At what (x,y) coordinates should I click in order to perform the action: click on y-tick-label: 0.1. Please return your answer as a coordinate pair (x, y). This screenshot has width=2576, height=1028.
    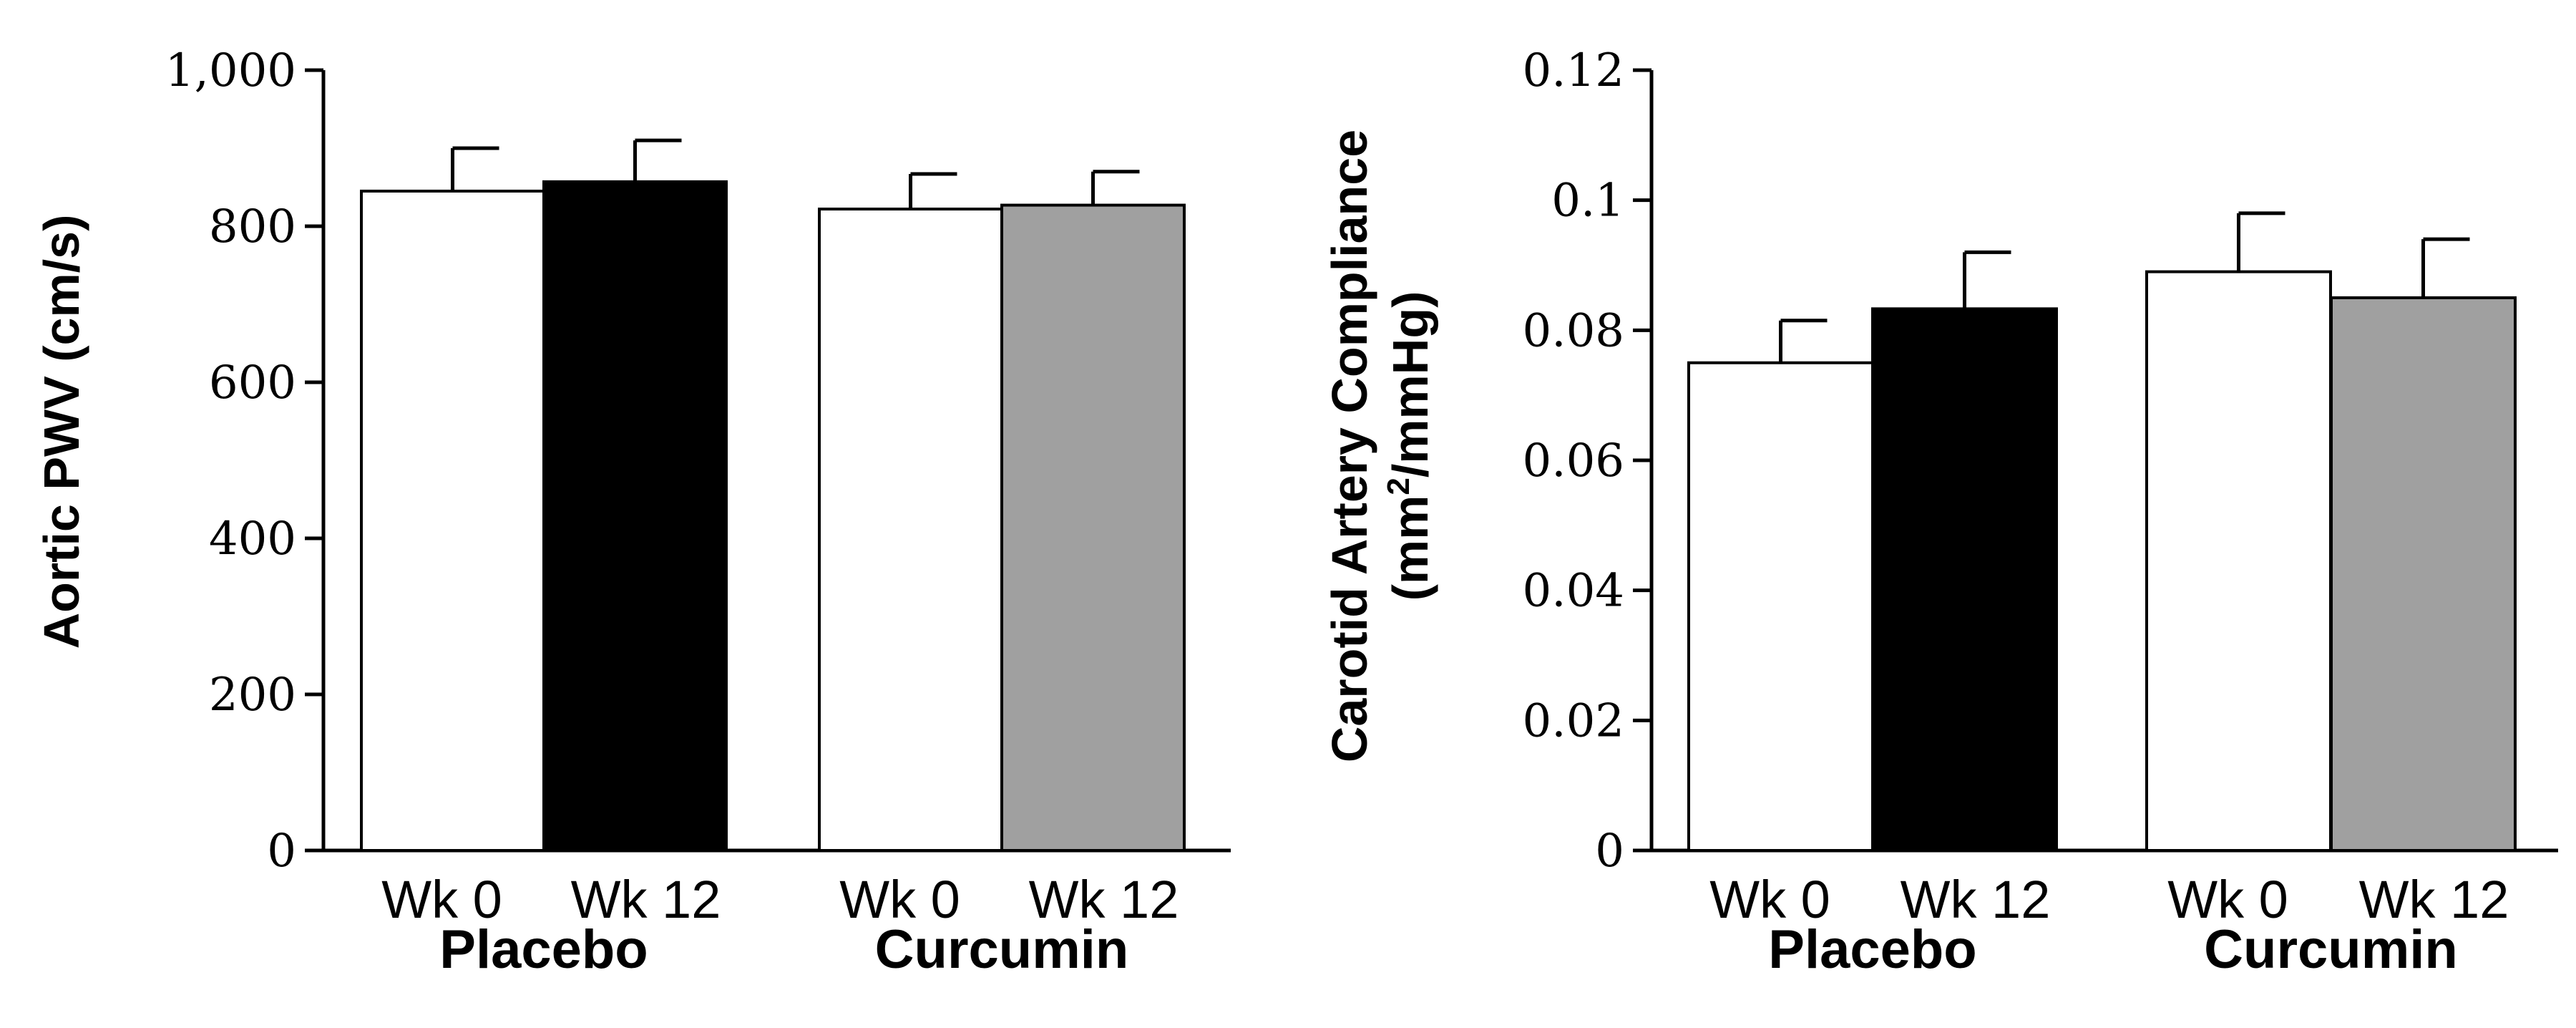
    Looking at the image, I should click on (1587, 201).